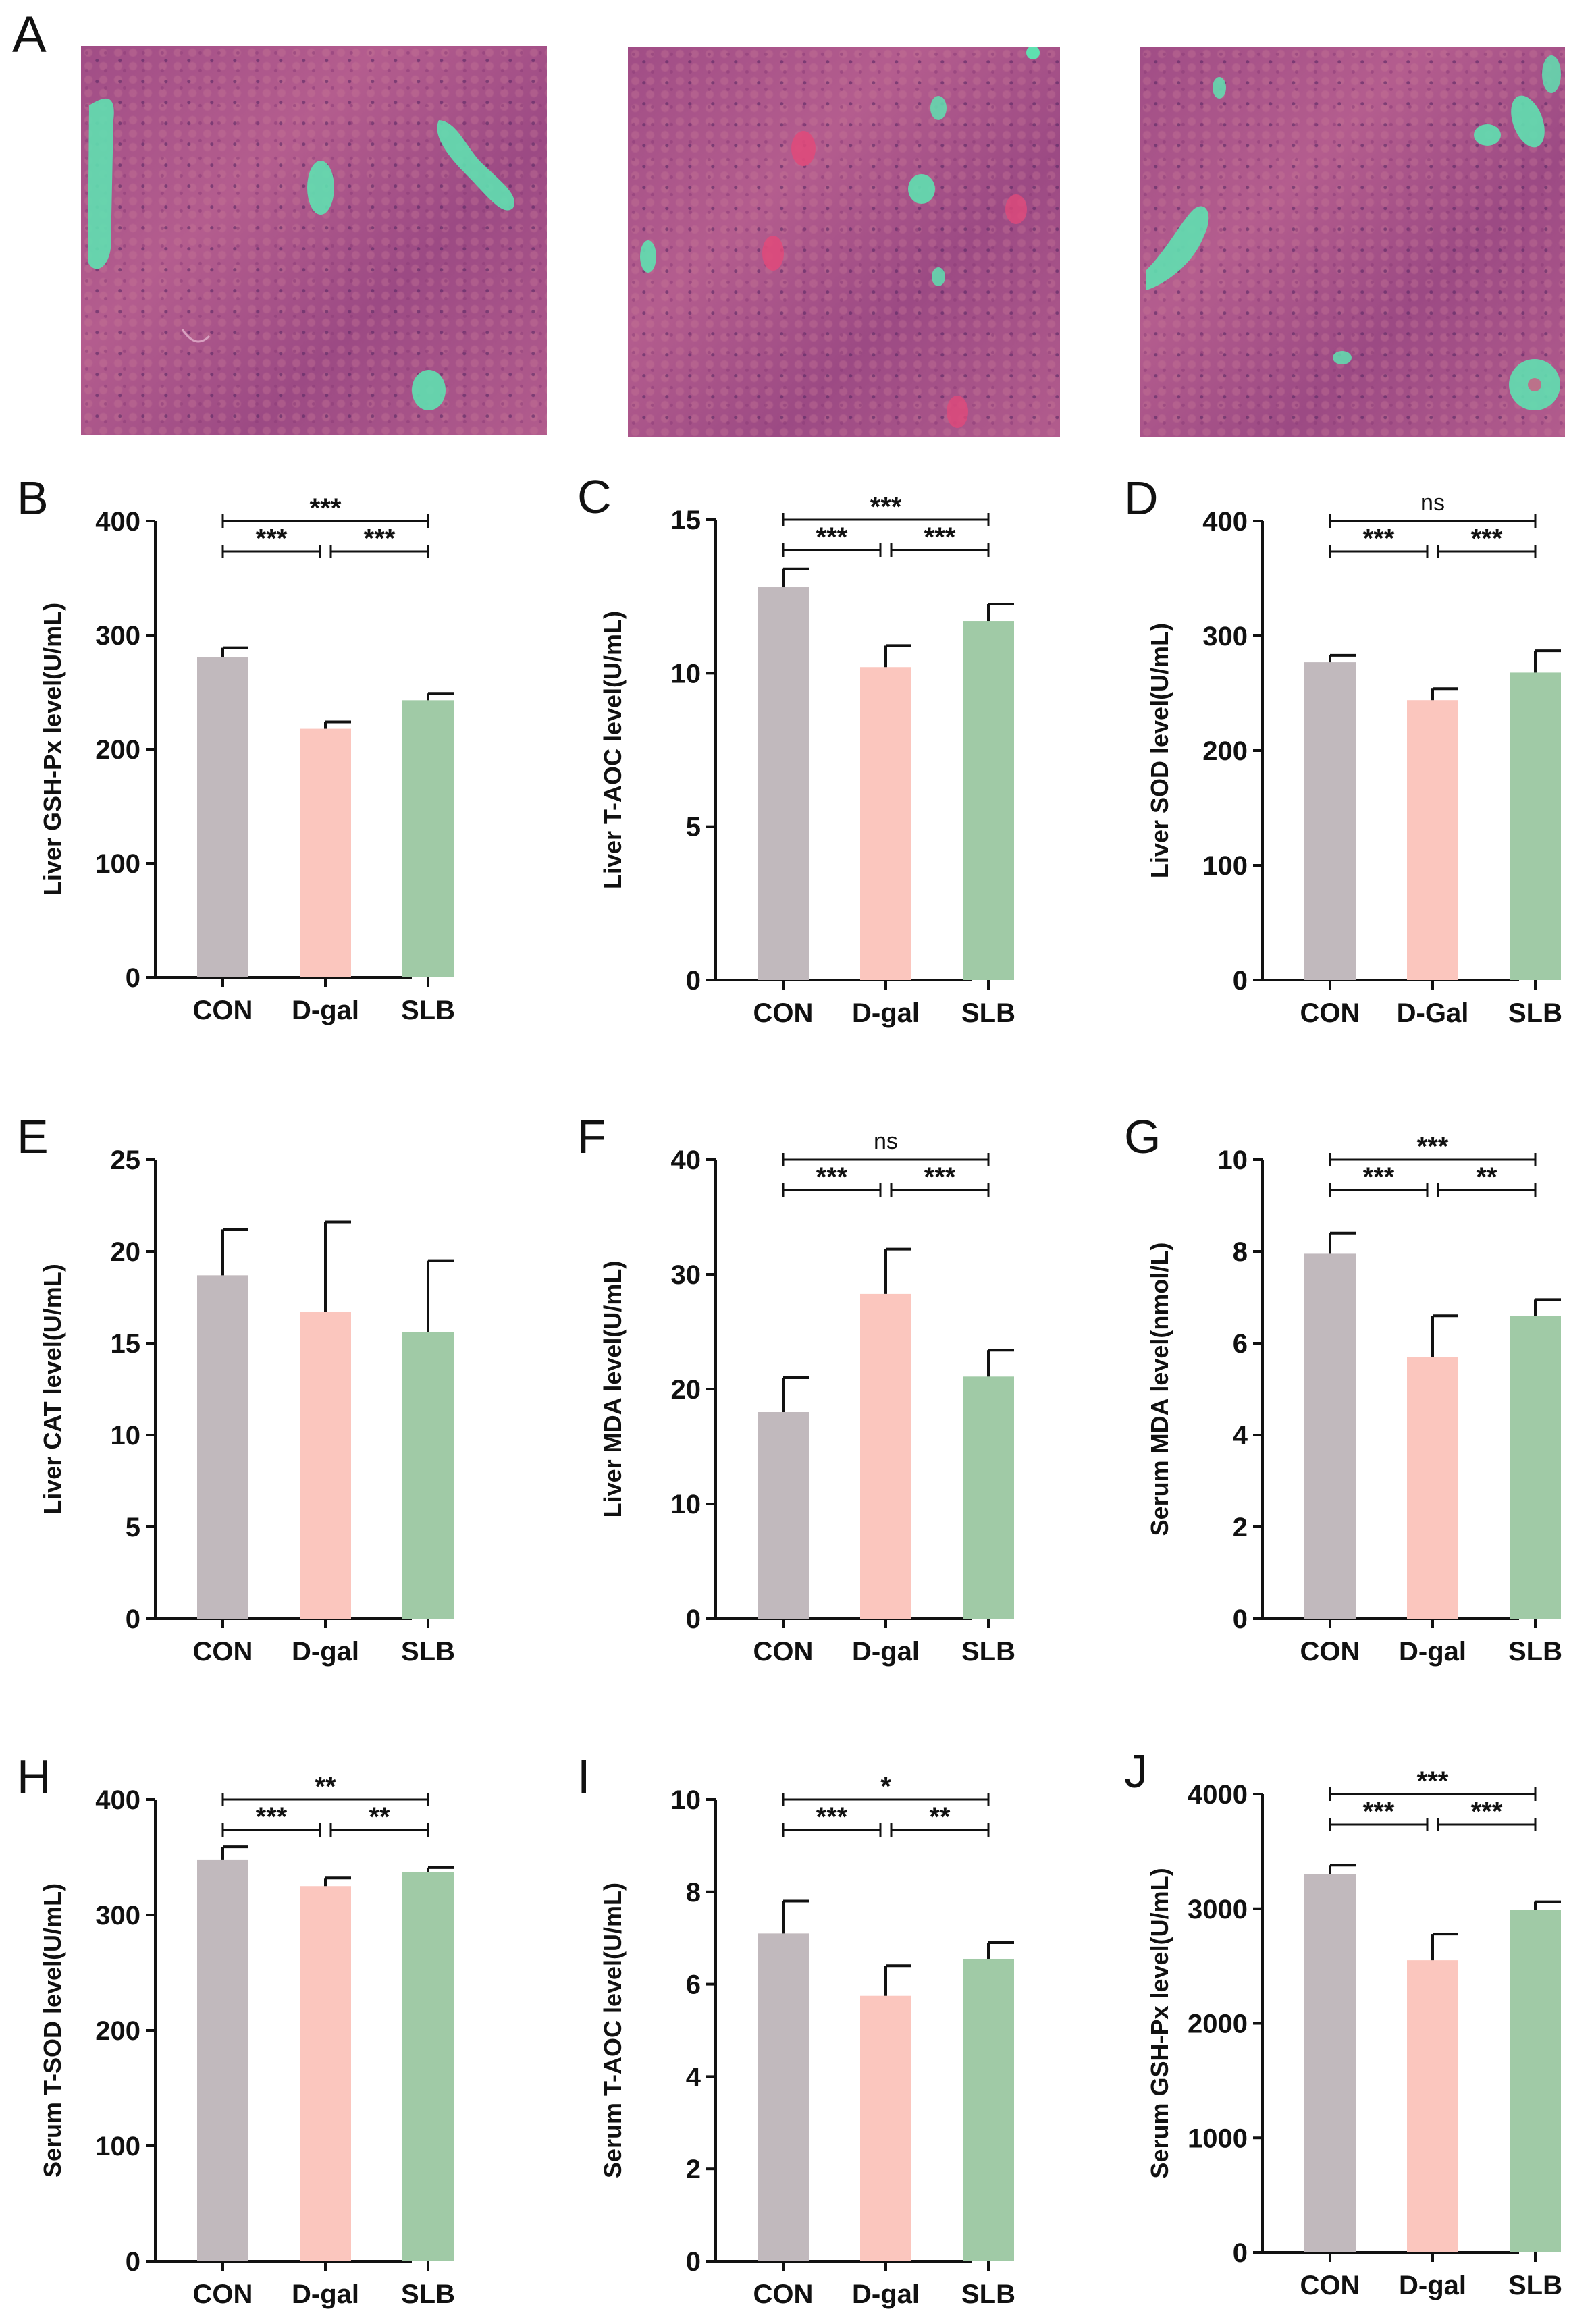 The image size is (1594, 2324). Describe the element at coordinates (686, 1800) in the screenshot. I see `y-tick-label-i: 10` at that location.